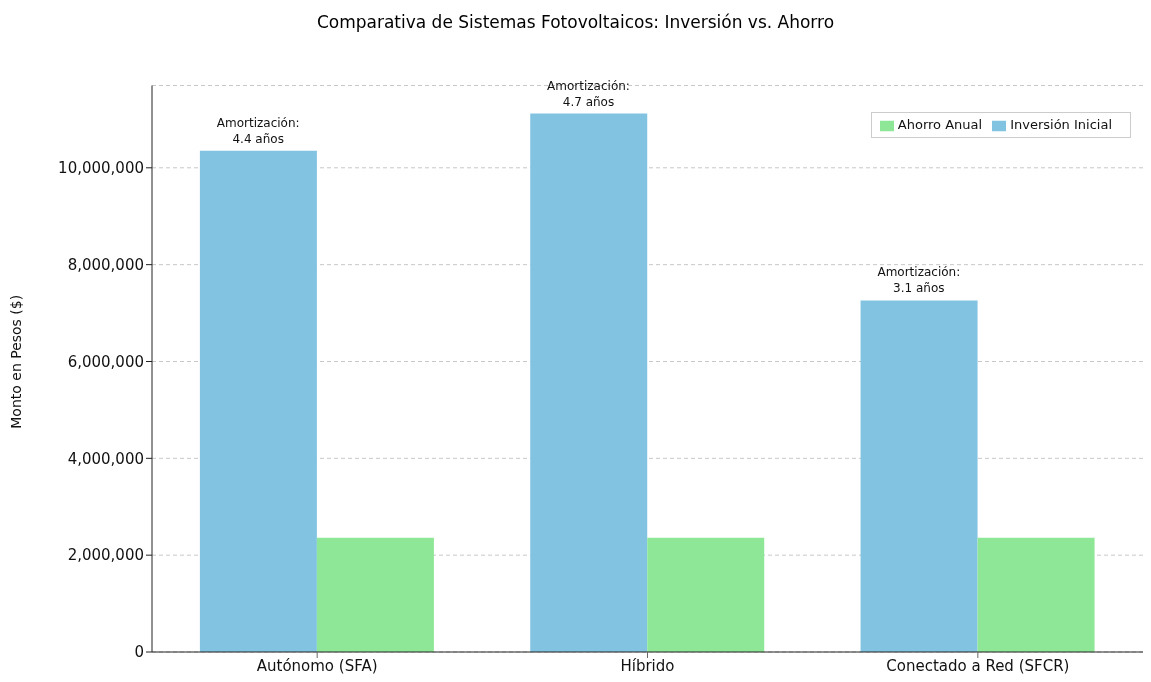 This screenshot has width=1151, height=682. I want to click on y-tick-label: 6,000,000, so click(105, 361).